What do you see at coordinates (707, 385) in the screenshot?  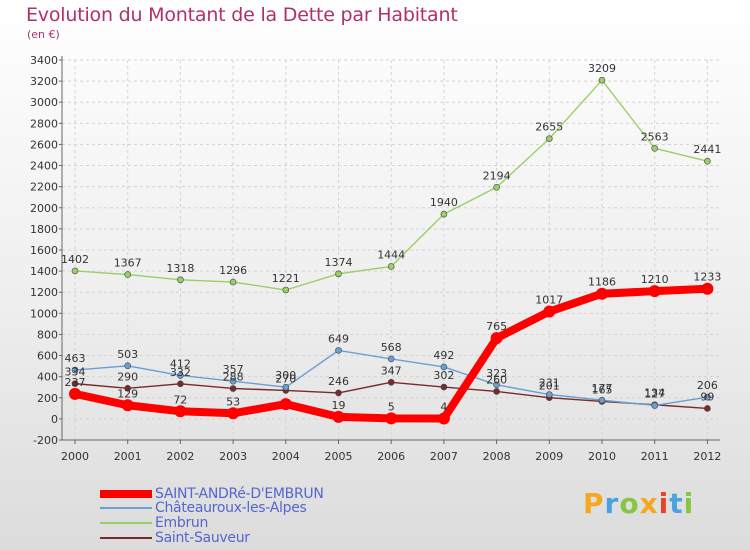 I see `data-label: 206` at bounding box center [707, 385].